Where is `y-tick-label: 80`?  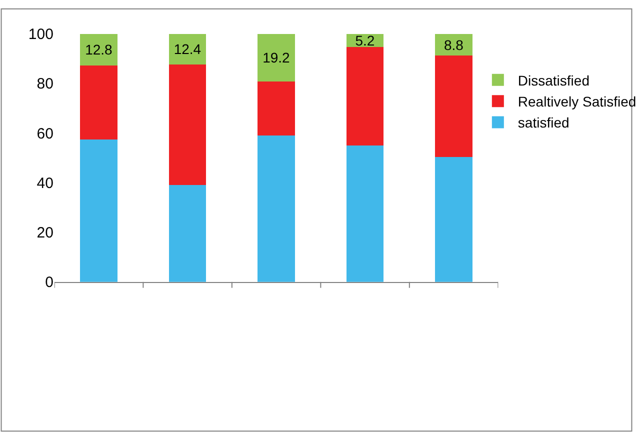
y-tick-label: 80 is located at coordinates (45, 84).